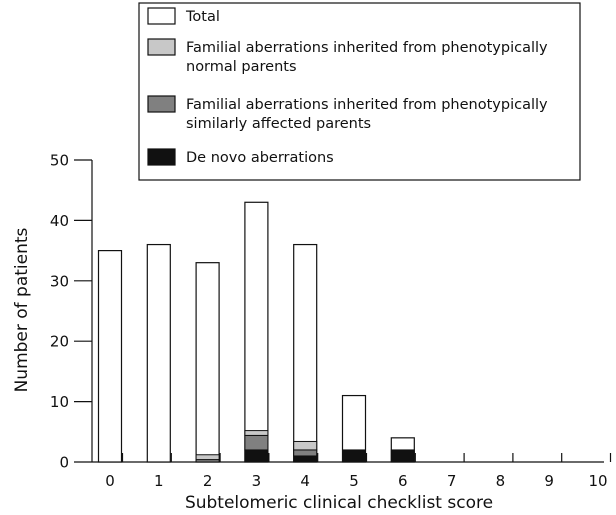 This screenshot has height=515, width=616. What do you see at coordinates (305, 481) in the screenshot?
I see `x-tick-label-4: 4` at bounding box center [305, 481].